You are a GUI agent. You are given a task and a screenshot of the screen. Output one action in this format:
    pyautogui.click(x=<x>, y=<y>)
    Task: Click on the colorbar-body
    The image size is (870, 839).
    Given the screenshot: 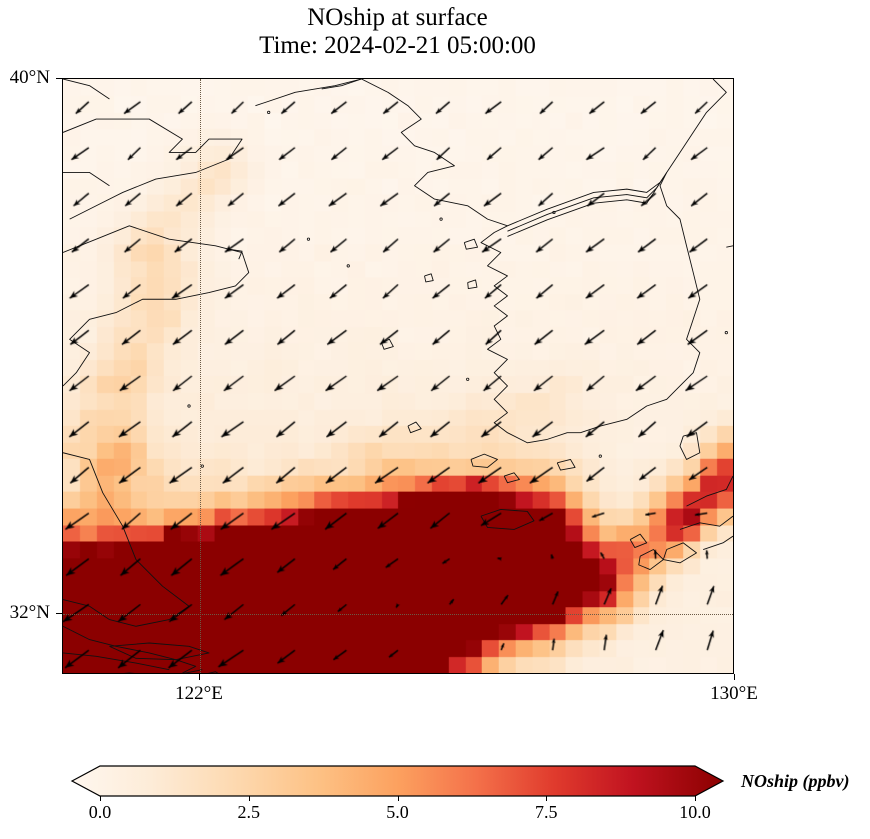 What is the action you would take?
    pyautogui.click(x=397, y=781)
    